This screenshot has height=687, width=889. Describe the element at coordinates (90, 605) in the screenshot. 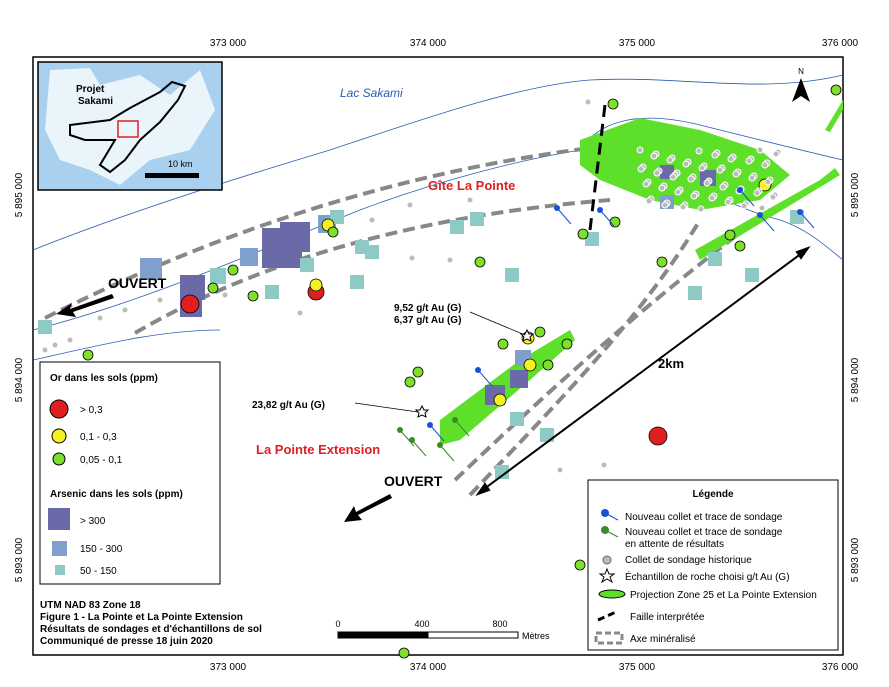

I see `caption: UTM NAD 83 Zone 18` at that location.